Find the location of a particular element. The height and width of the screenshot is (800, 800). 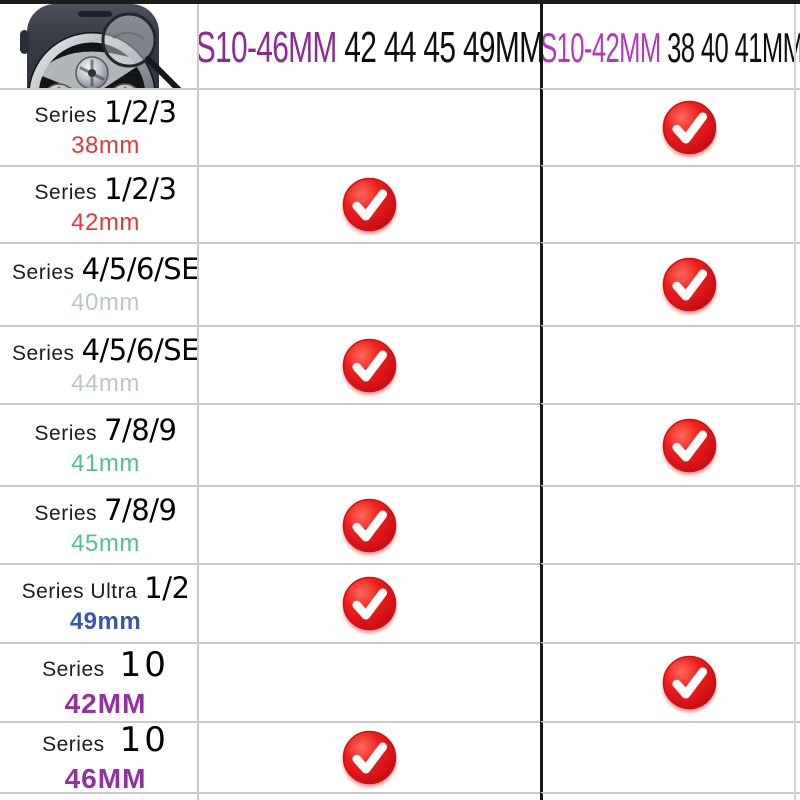

cell-r9-42mm is located at coordinates (670, 756).